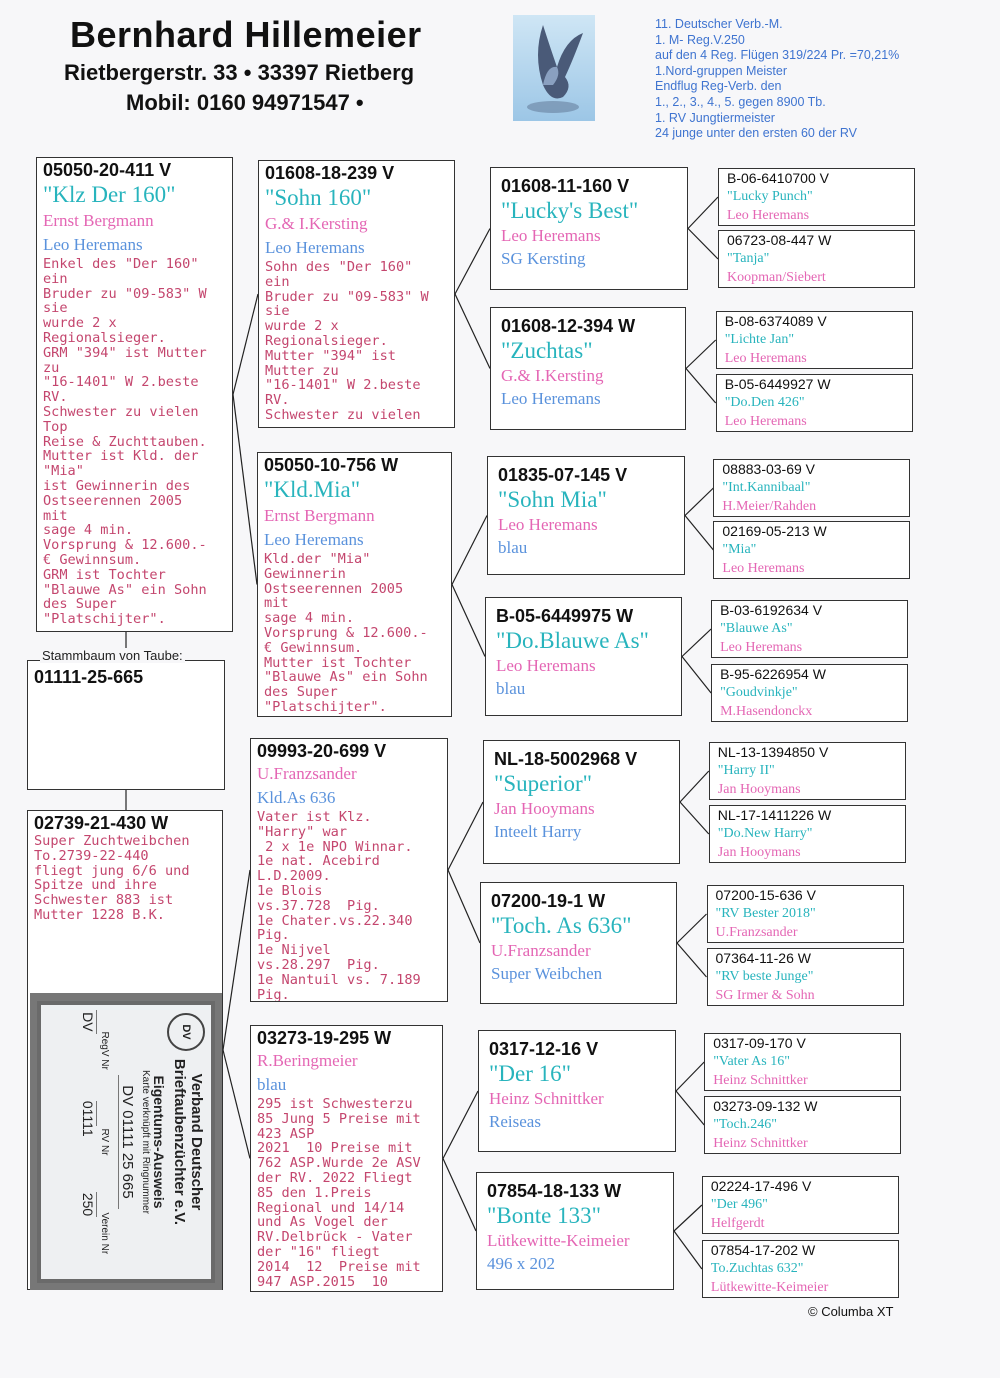  I want to click on pigeon-name: "Vater As 16", so click(751, 1061).